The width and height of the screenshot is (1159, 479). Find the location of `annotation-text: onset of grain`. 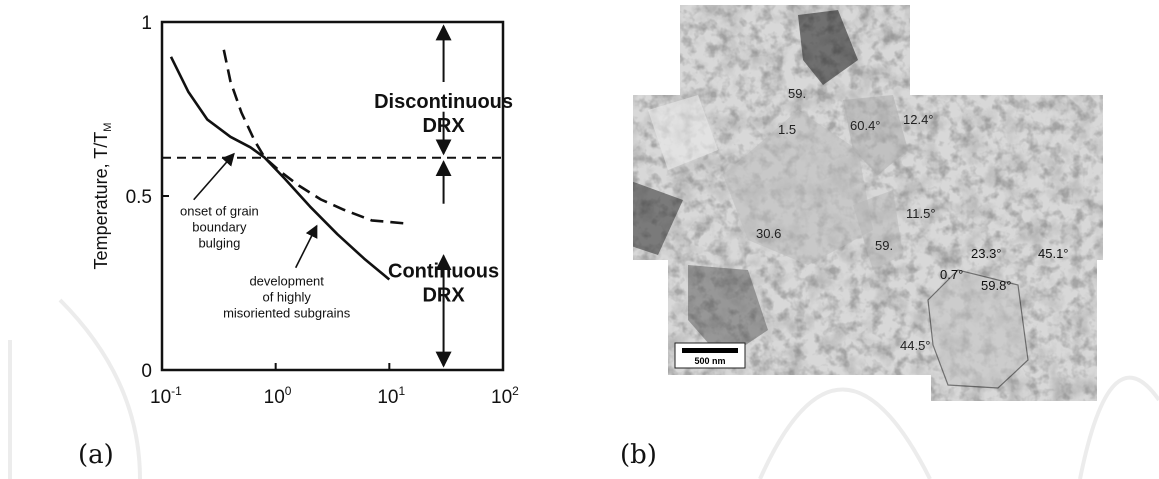

annotation-text: onset of grain is located at coordinates (219, 211).